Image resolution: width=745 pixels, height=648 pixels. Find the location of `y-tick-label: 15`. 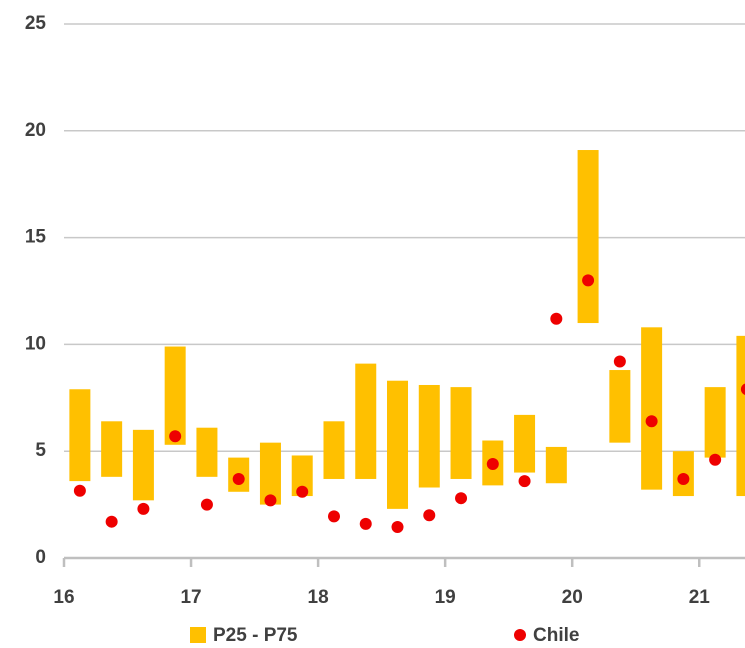

y-tick-label: 15 is located at coordinates (36, 237).